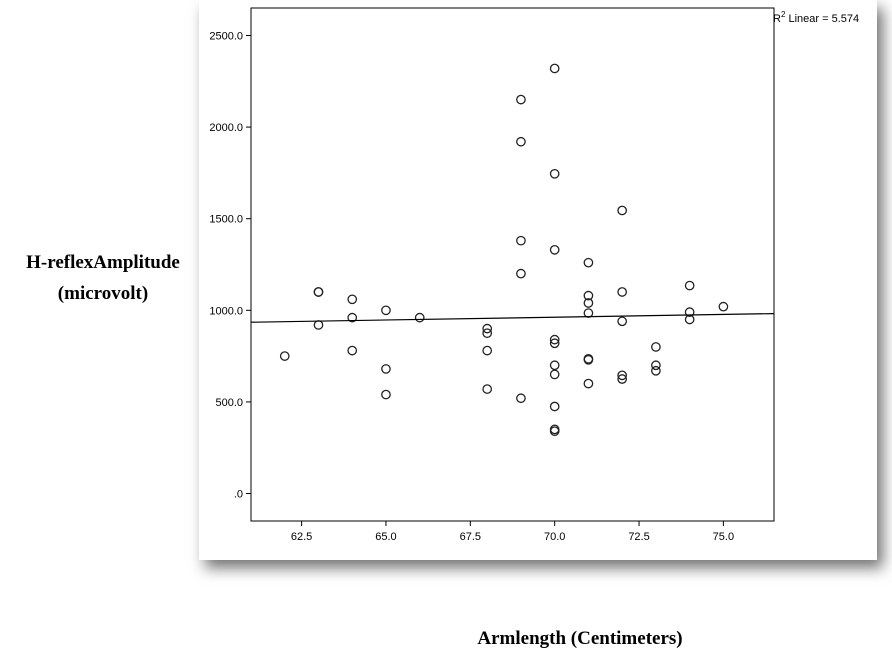  What do you see at coordinates (385, 537) in the screenshot?
I see `x-tick-label: 65.0` at bounding box center [385, 537].